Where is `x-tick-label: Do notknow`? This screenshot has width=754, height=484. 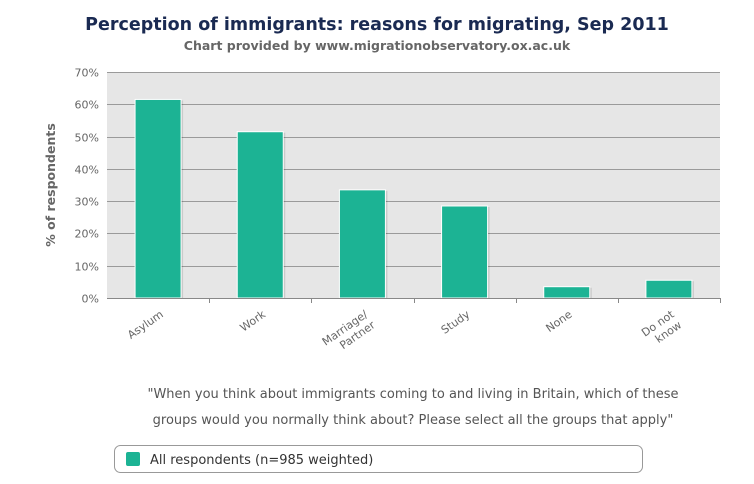
x-tick-label: Do notknow is located at coordinates (662, 328).